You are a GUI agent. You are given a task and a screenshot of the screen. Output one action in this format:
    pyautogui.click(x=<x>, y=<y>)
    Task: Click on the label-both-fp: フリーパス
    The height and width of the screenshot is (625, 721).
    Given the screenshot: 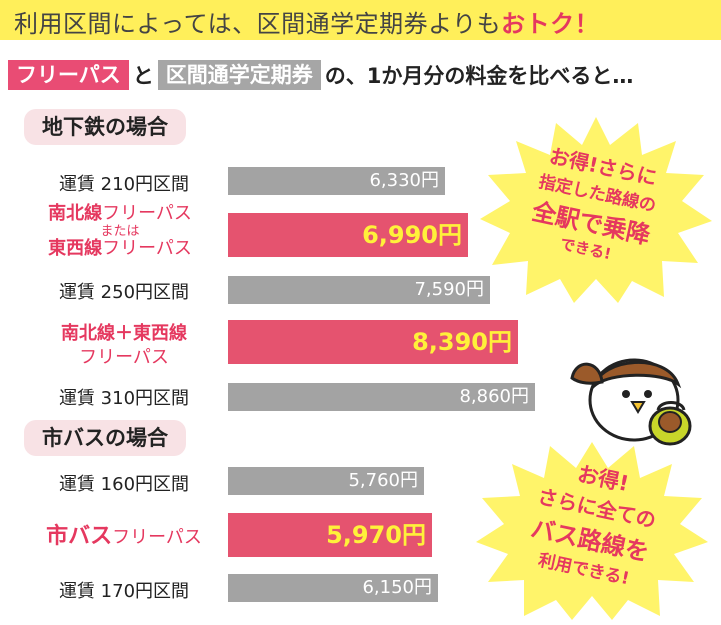 What is the action you would take?
    pyautogui.click(x=124, y=357)
    